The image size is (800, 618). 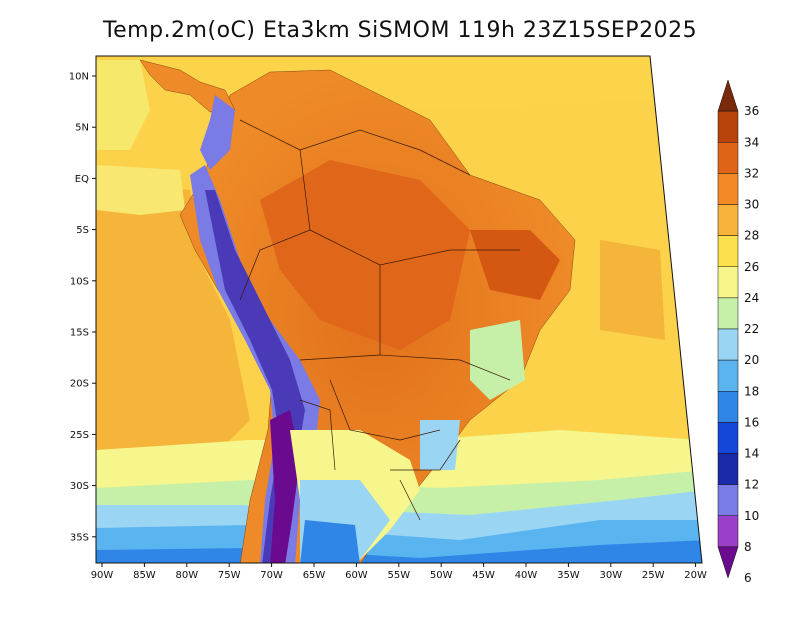 What do you see at coordinates (751, 329) in the screenshot?
I see `colorbar-label: 22` at bounding box center [751, 329].